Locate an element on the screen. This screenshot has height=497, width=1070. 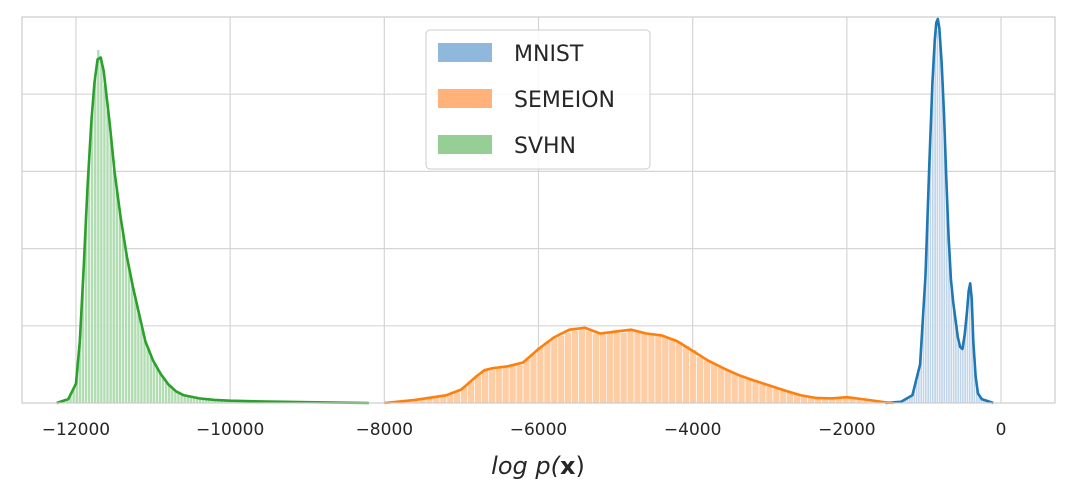
kde-curve-semeion is located at coordinates (639, 365).